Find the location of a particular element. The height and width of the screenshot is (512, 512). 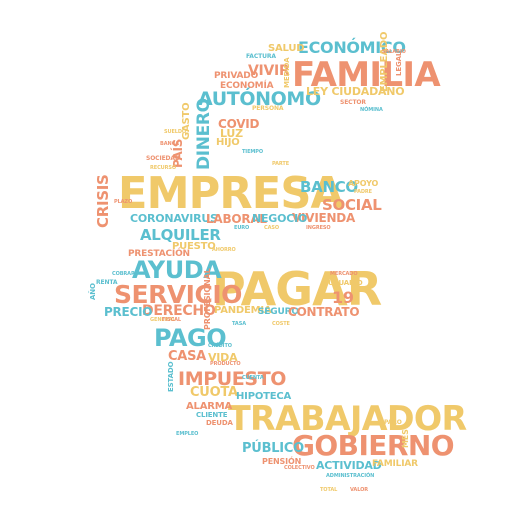

word-mes: MES is located at coordinates (405, 438).